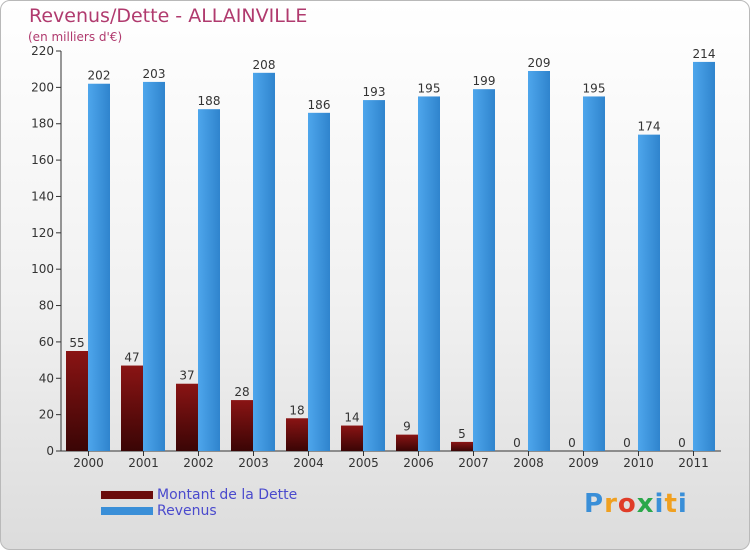  What do you see at coordinates (46, 415) in the screenshot?
I see `y-tick-label: 20` at bounding box center [46, 415].